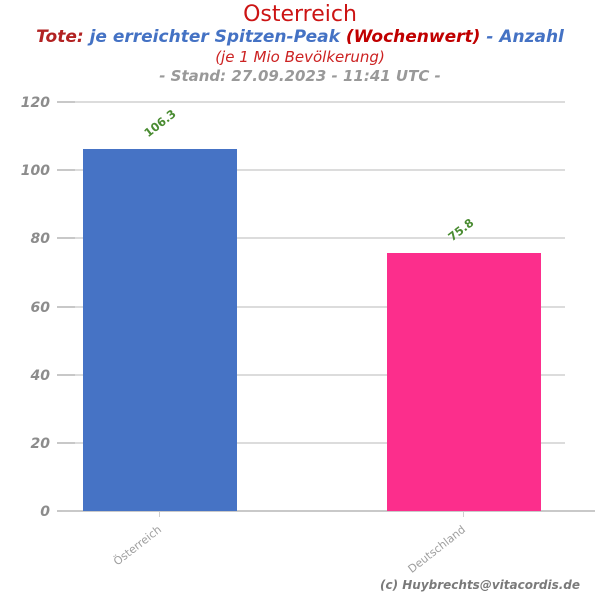  Describe the element at coordinates (300, 57) in the screenshot. I see `chart-subtitle-population: (je 1 Mio Bevölkerung)` at that location.